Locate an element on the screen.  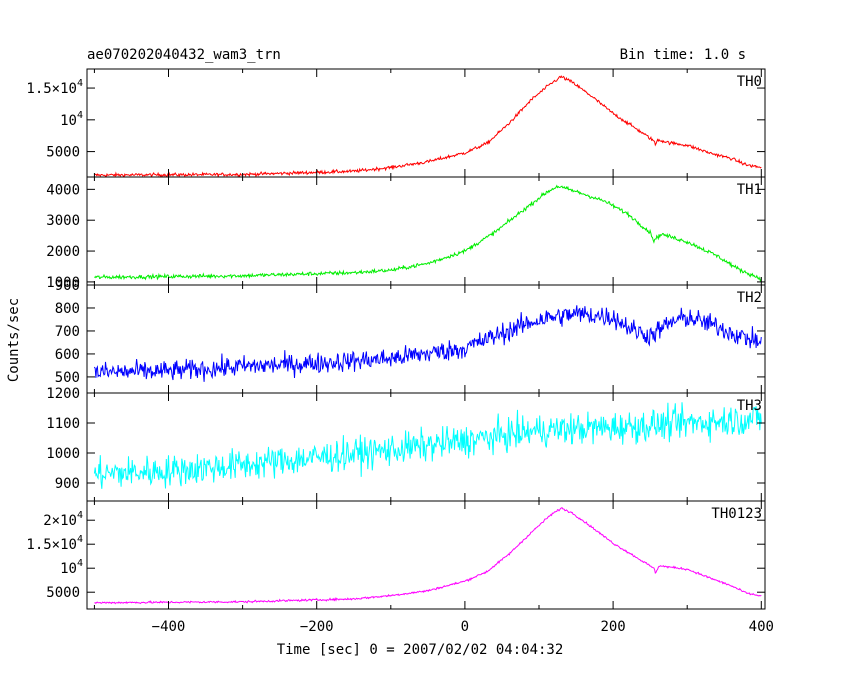
x-tick-label: −200 is located at coordinates (317, 627).